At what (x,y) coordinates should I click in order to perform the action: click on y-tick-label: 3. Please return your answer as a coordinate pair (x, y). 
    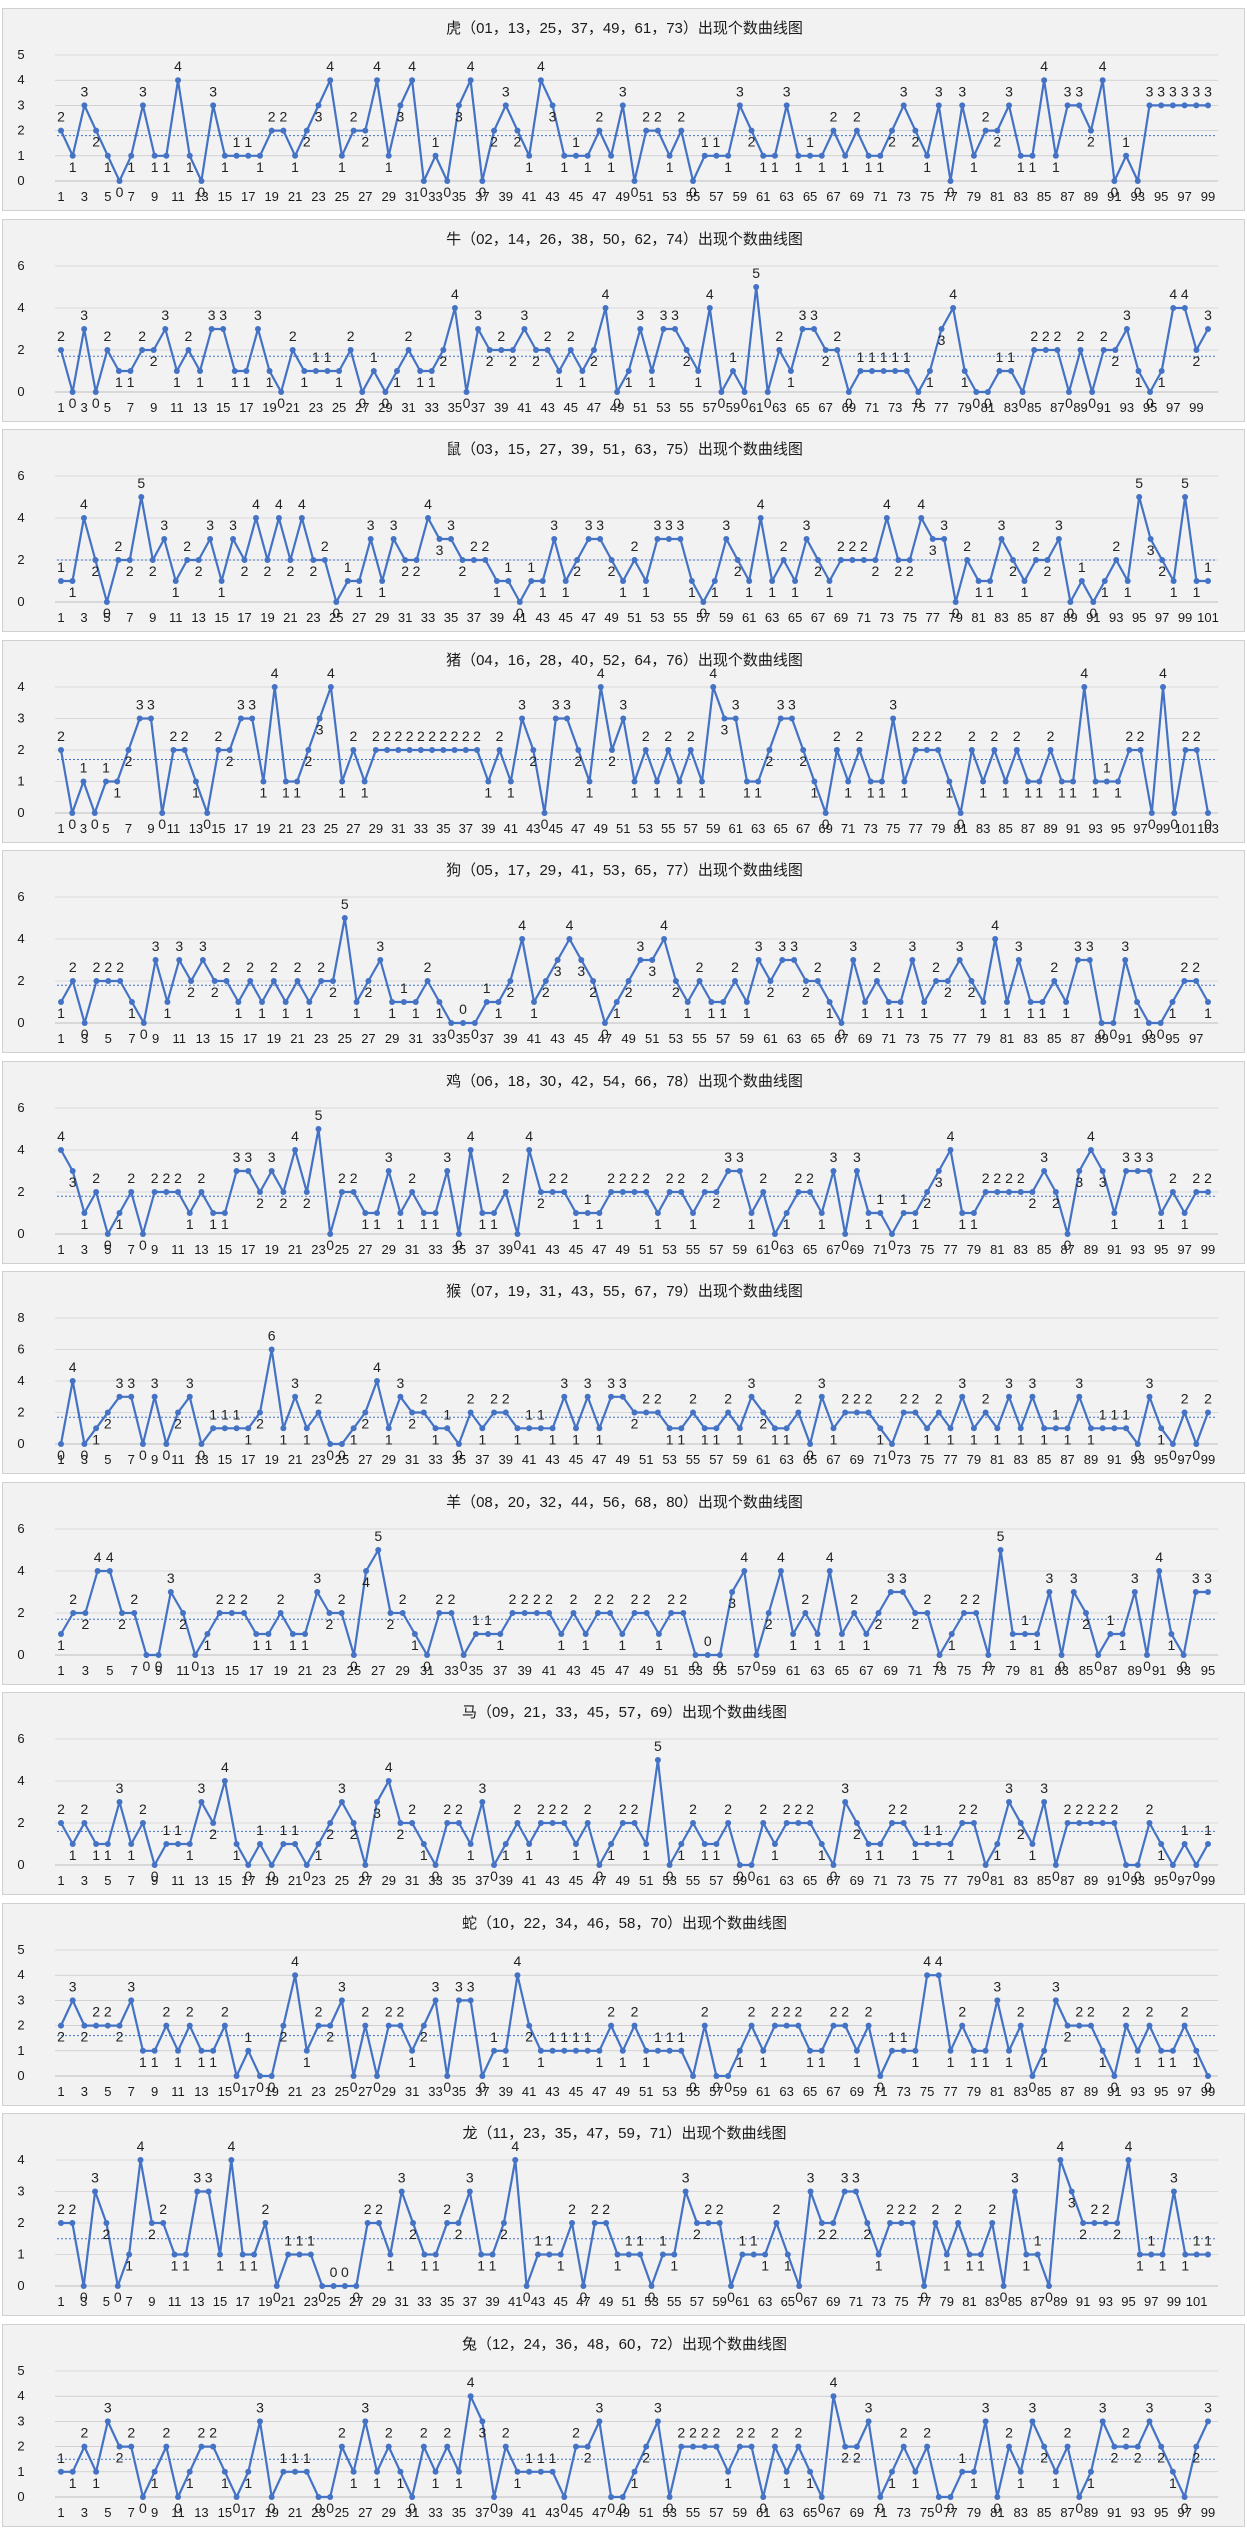
    Looking at the image, I should click on (20, 1999).